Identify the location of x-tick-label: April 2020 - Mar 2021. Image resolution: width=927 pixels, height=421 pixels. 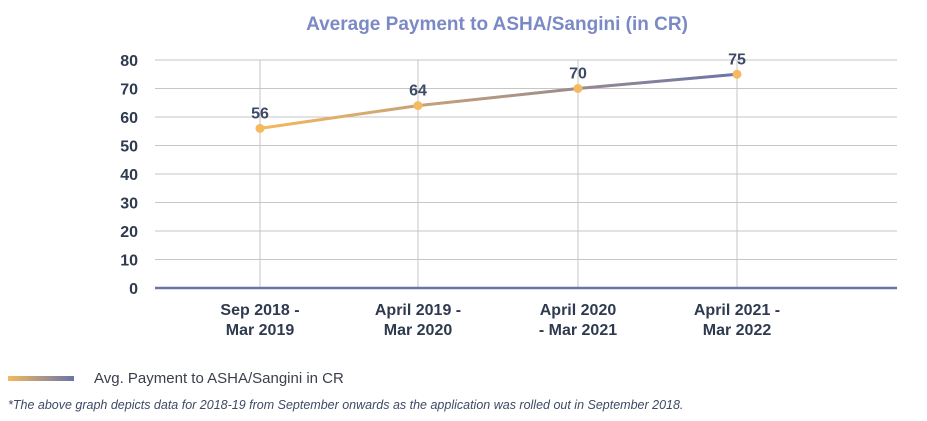
(578, 320).